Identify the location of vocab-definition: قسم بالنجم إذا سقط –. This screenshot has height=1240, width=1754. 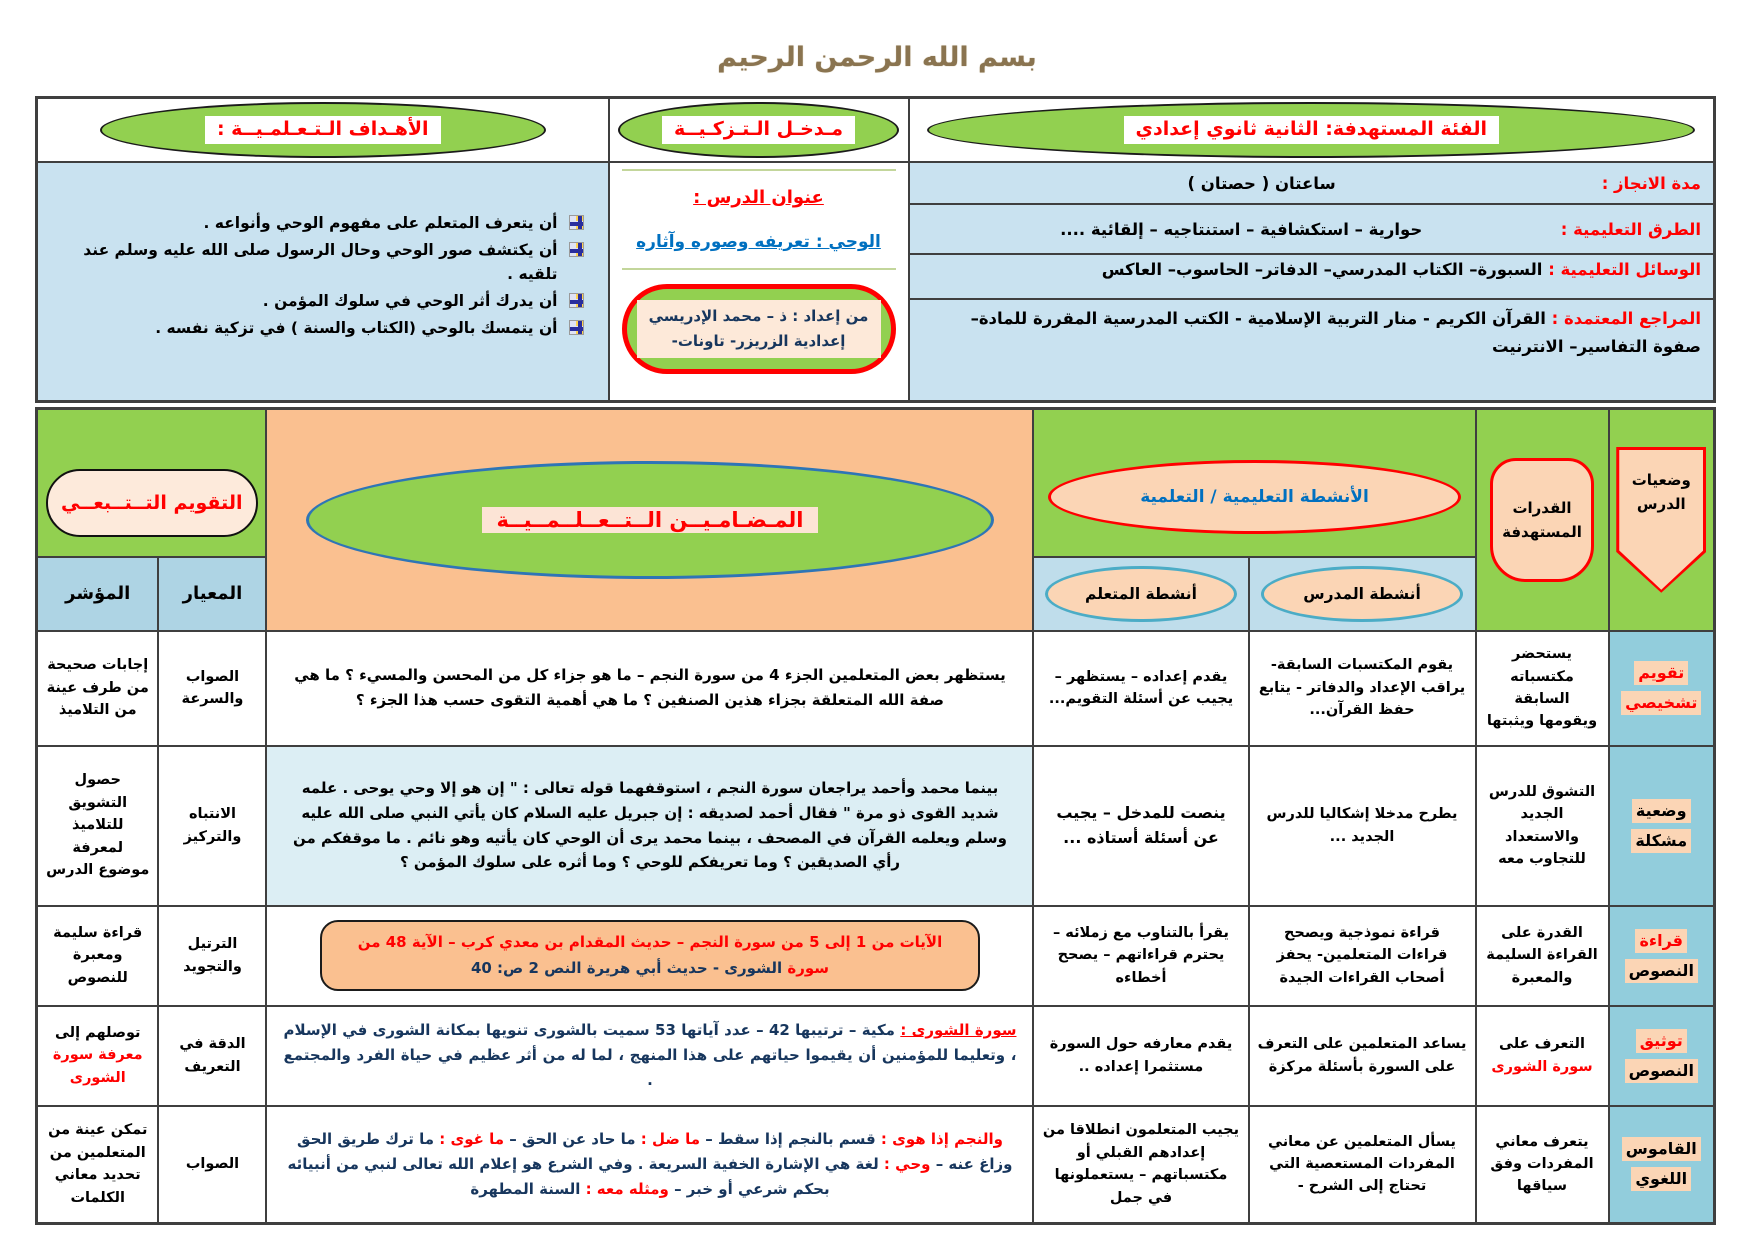
(788, 1139).